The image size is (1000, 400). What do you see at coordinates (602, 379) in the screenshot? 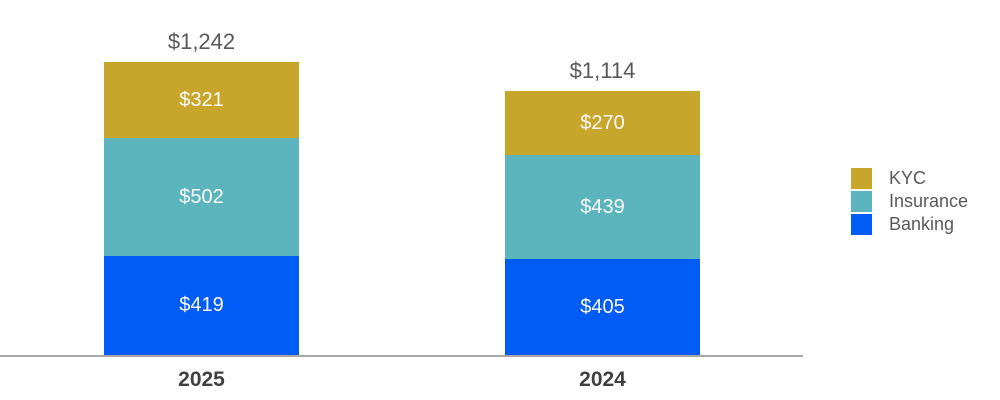
I see `category-label-2024: 2024` at bounding box center [602, 379].